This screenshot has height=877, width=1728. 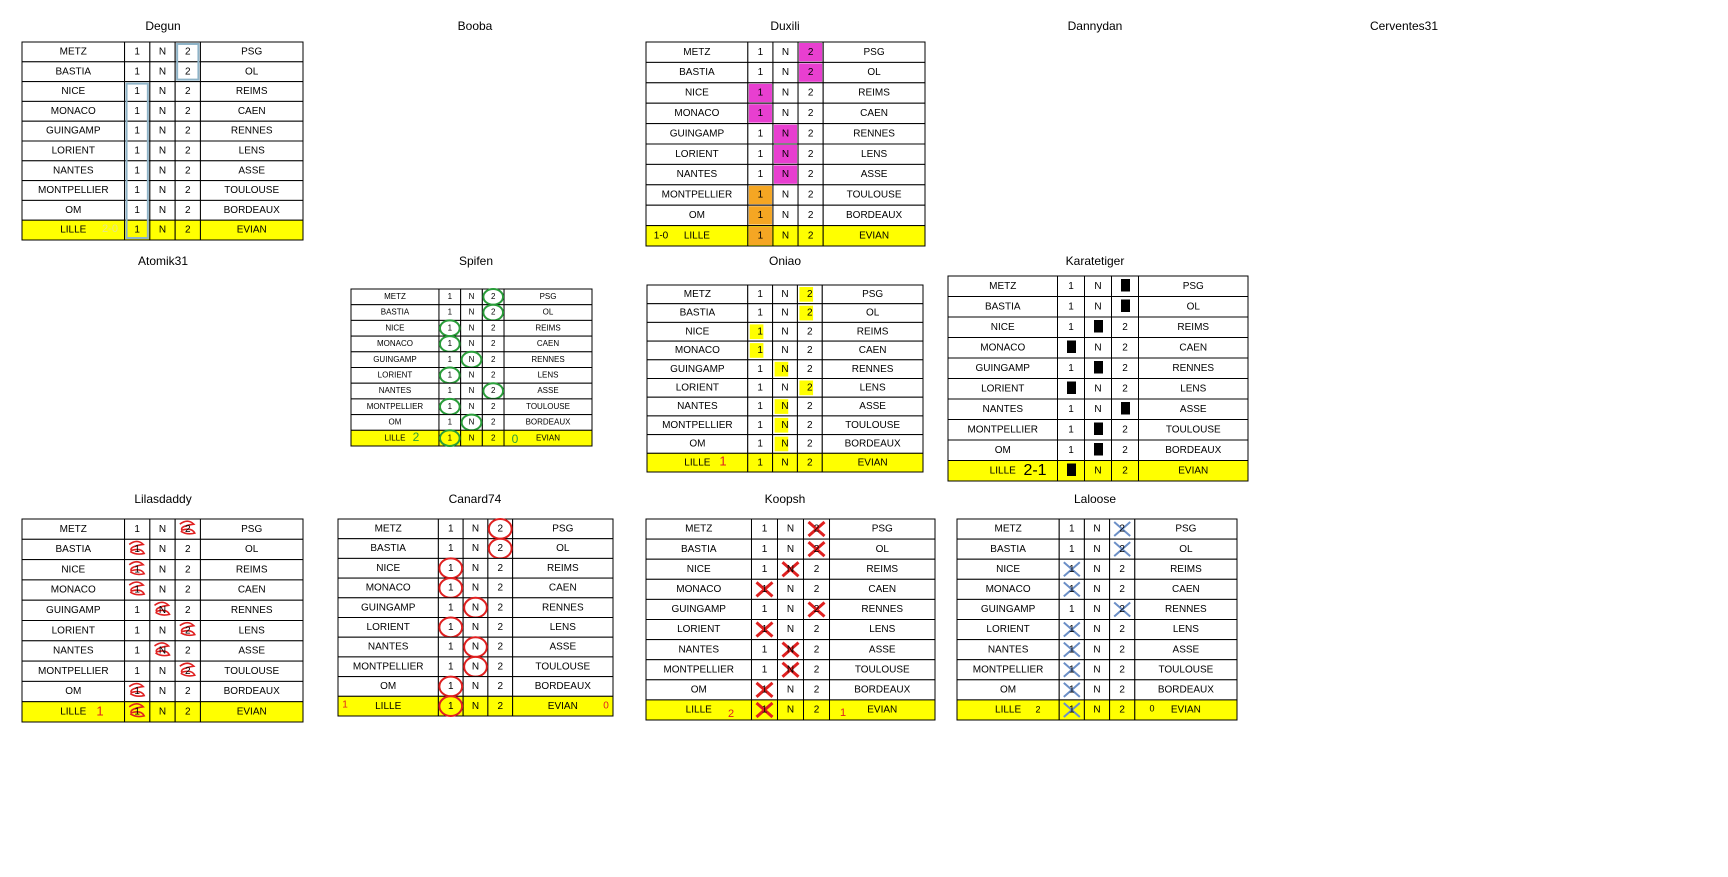 I want to click on home-team: LILLE, so click(x=388, y=706).